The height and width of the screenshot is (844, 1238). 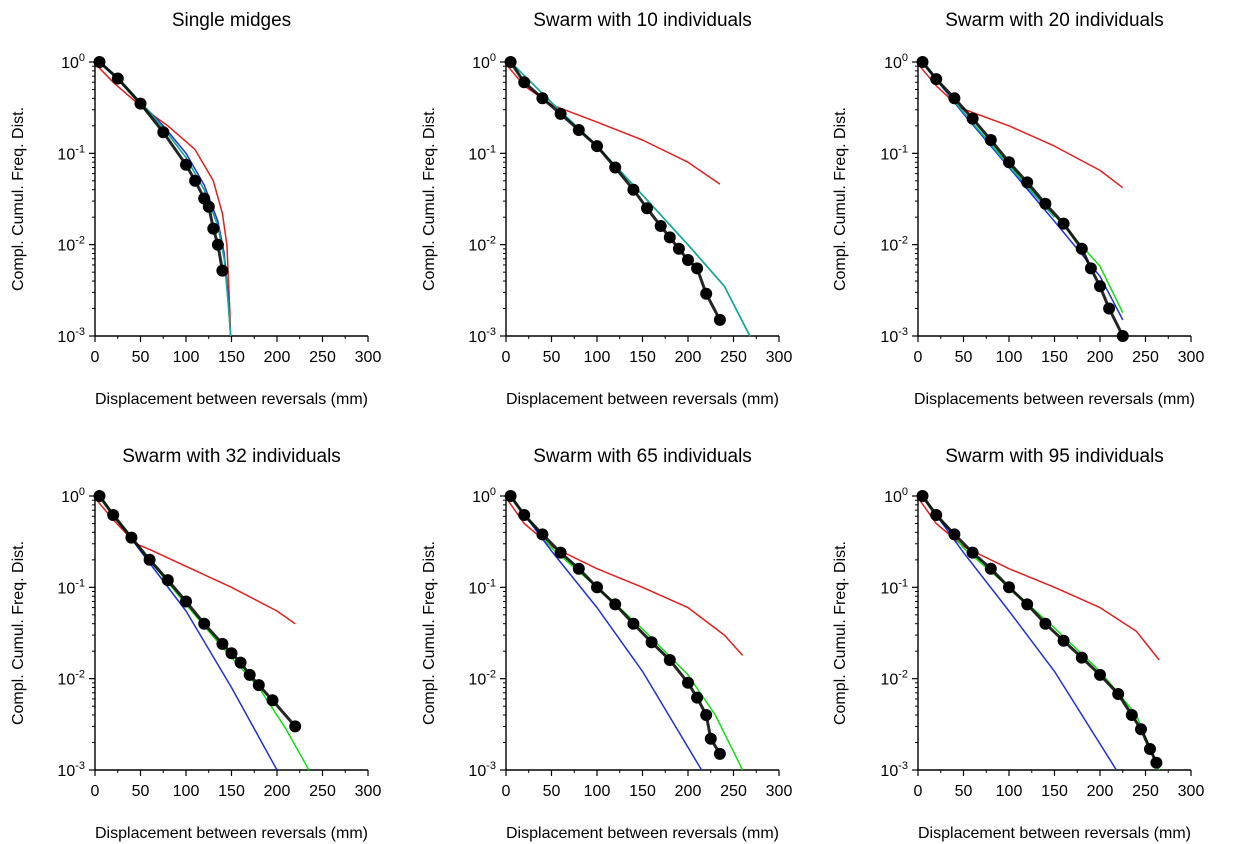 What do you see at coordinates (642, 833) in the screenshot?
I see `x-axis-label: Displacement between reversals (mm)` at bounding box center [642, 833].